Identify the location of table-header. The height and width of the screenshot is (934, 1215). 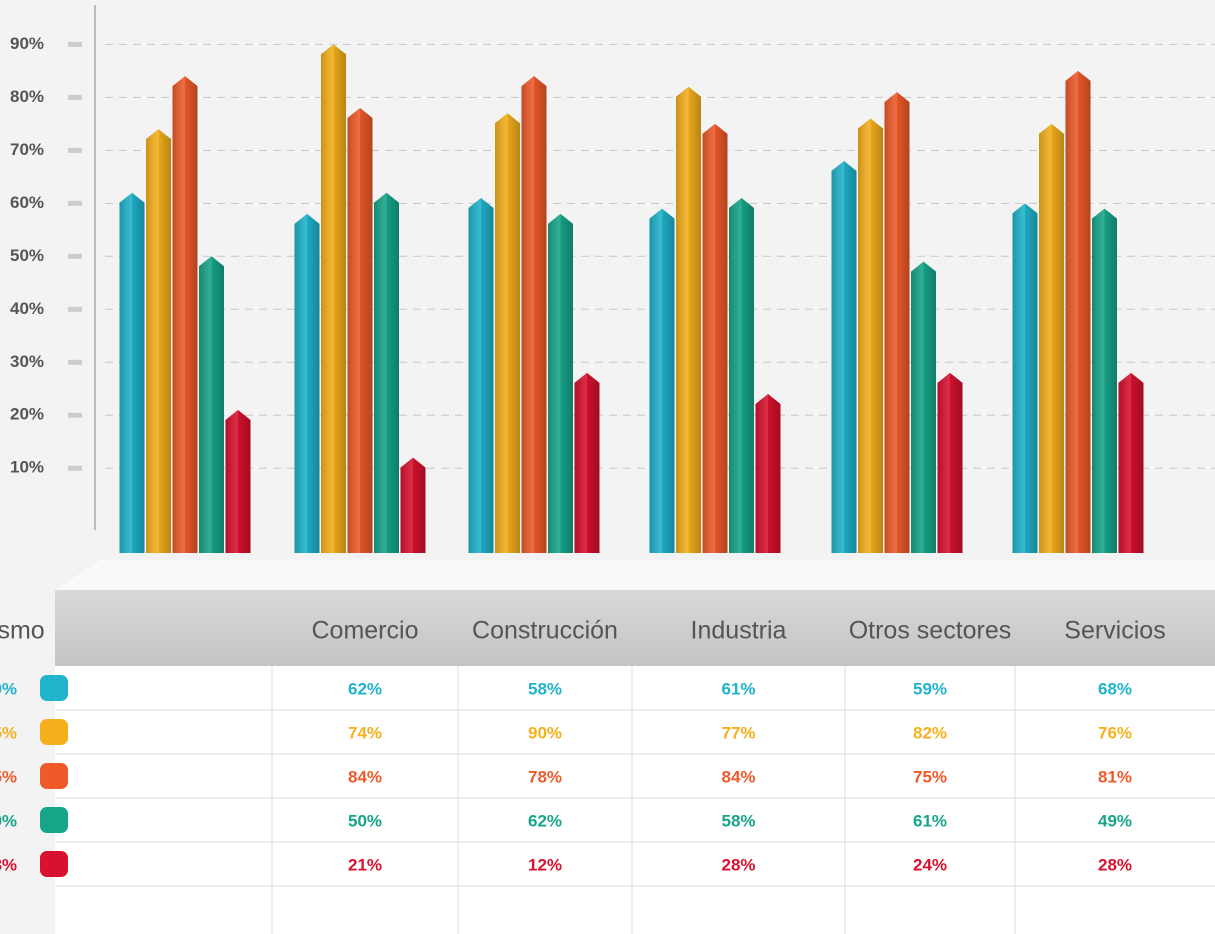
(635, 628).